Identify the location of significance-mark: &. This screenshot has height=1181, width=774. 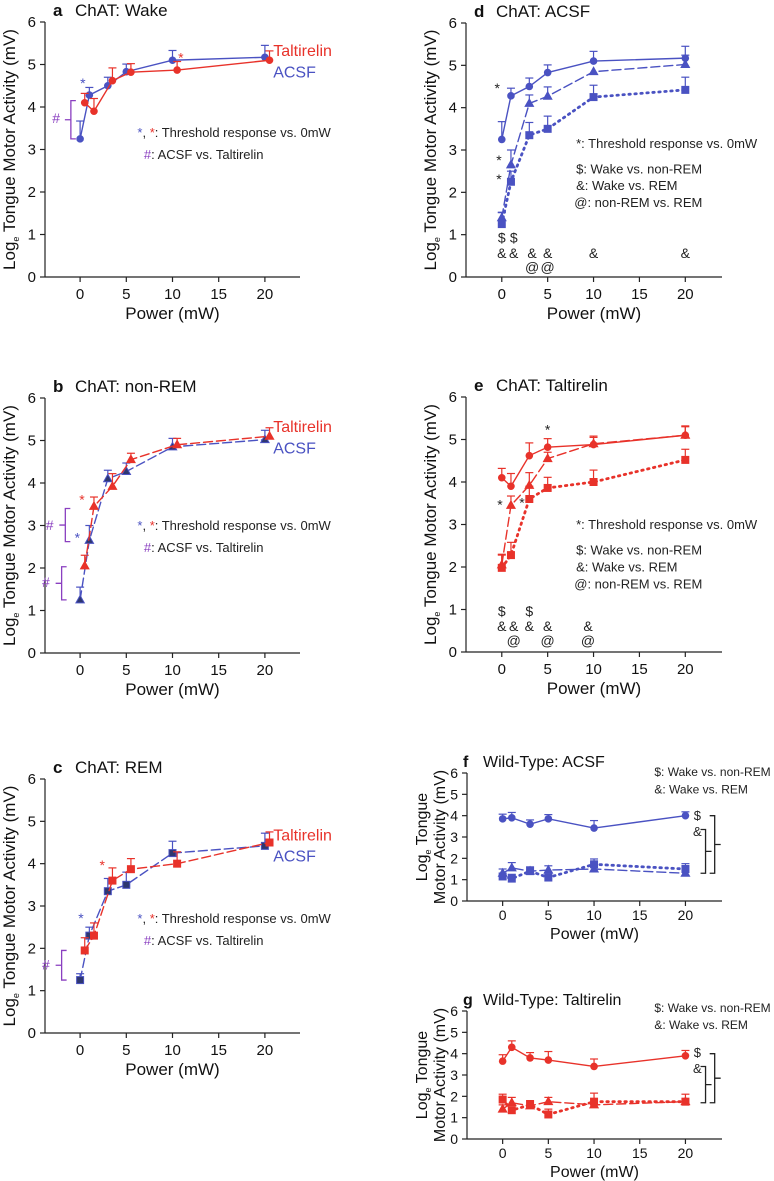
(594, 253).